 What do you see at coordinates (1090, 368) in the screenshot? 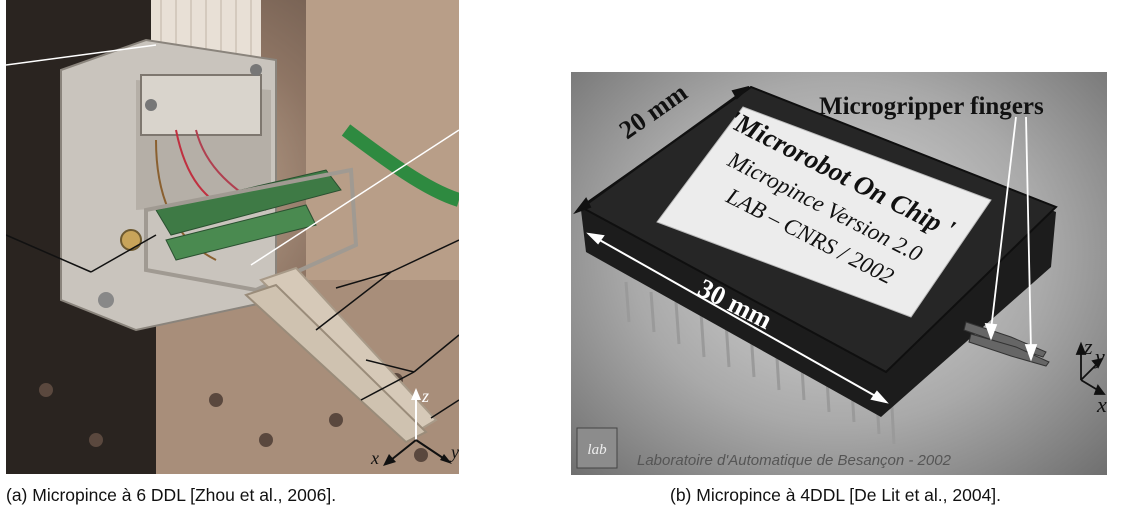
I see `axes-frame-b` at bounding box center [1090, 368].